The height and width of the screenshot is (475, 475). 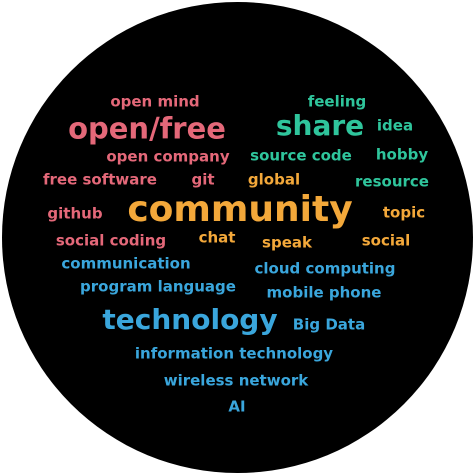 I want to click on word-program-language: program language, so click(x=158, y=286).